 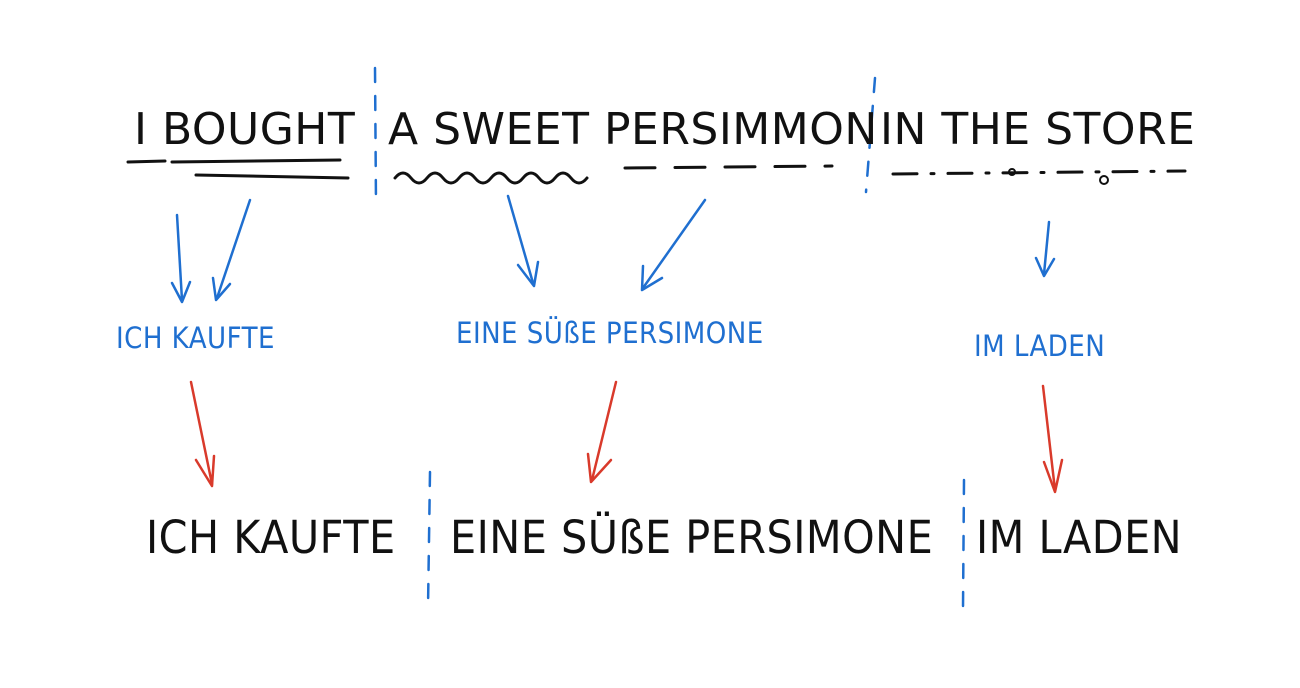 What do you see at coordinates (1040, 346) in the screenshot?
I see `intermediate-chunk-3: IM LADEN` at bounding box center [1040, 346].